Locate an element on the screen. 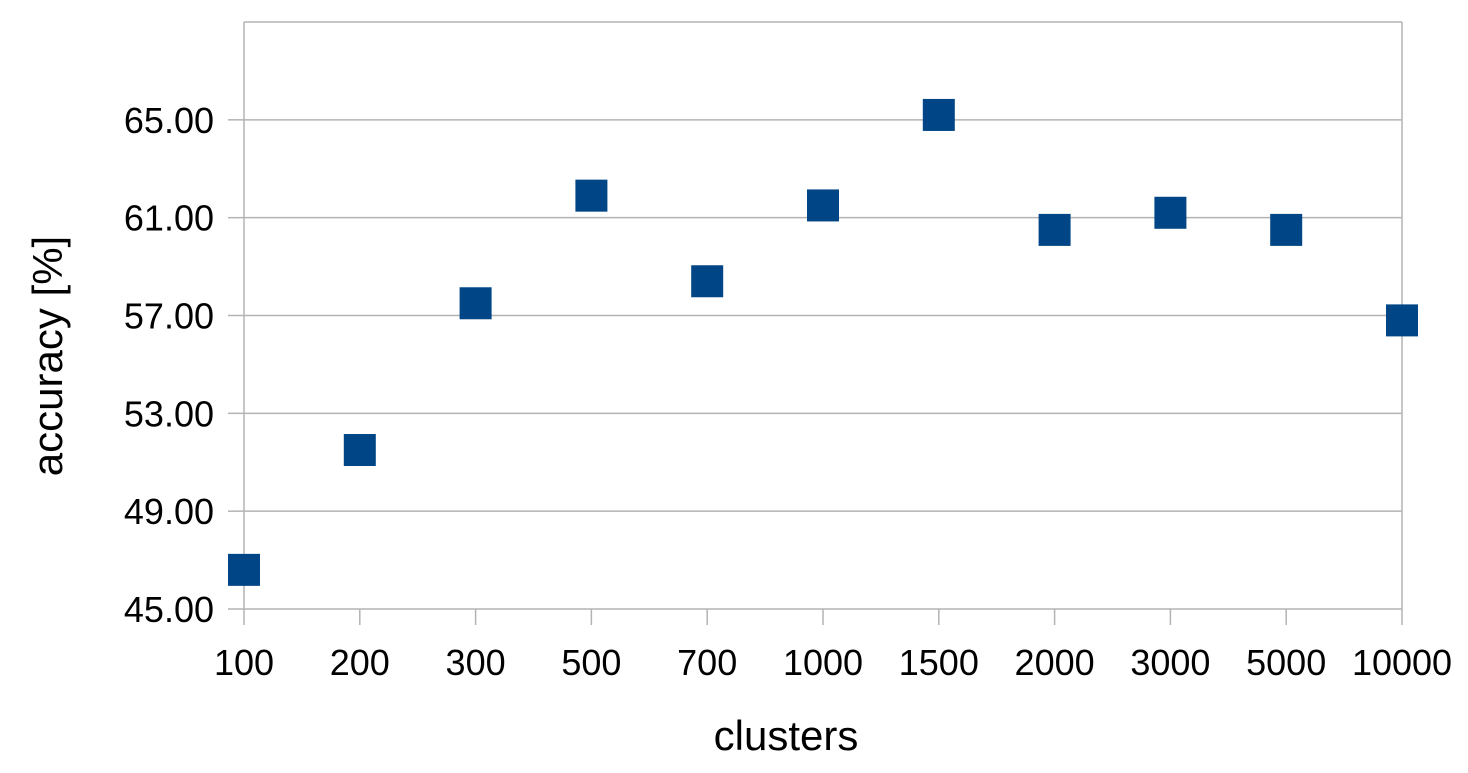 The image size is (1468, 773). x-tick-label: 700 is located at coordinates (707, 662).